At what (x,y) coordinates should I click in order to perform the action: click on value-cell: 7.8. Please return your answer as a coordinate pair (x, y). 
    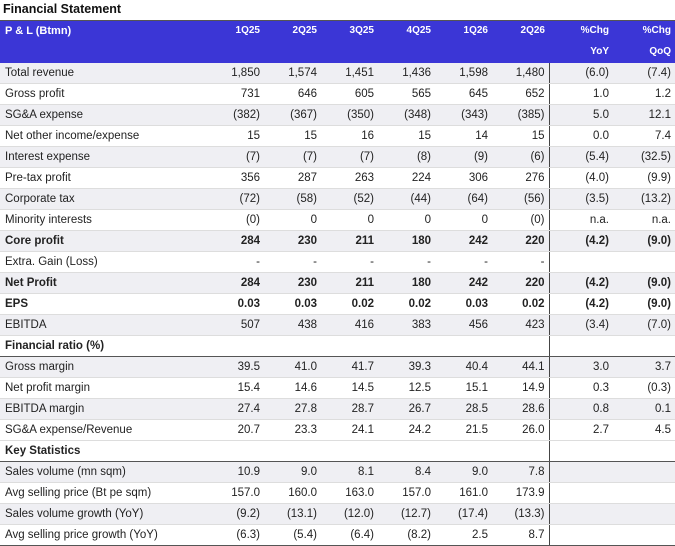
    Looking at the image, I should click on (520, 472).